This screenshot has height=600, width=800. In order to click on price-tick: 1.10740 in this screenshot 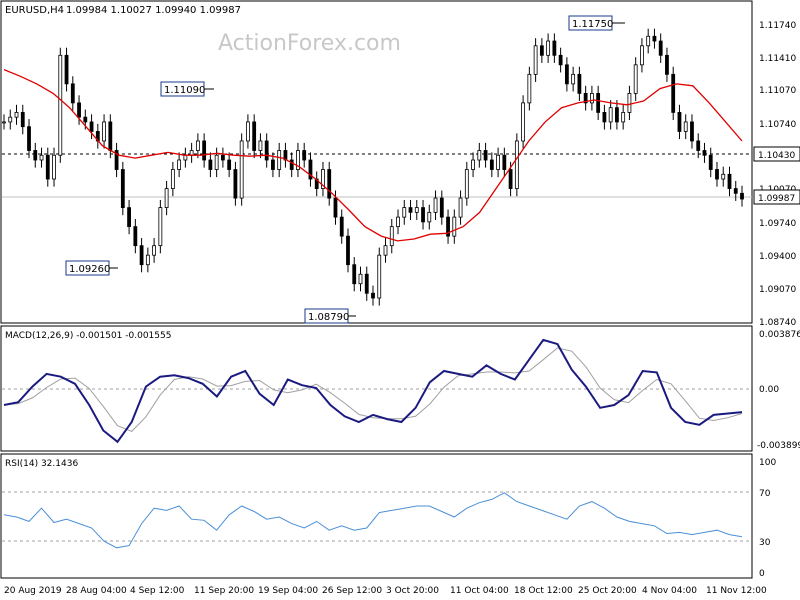, I will do `click(777, 125)`.